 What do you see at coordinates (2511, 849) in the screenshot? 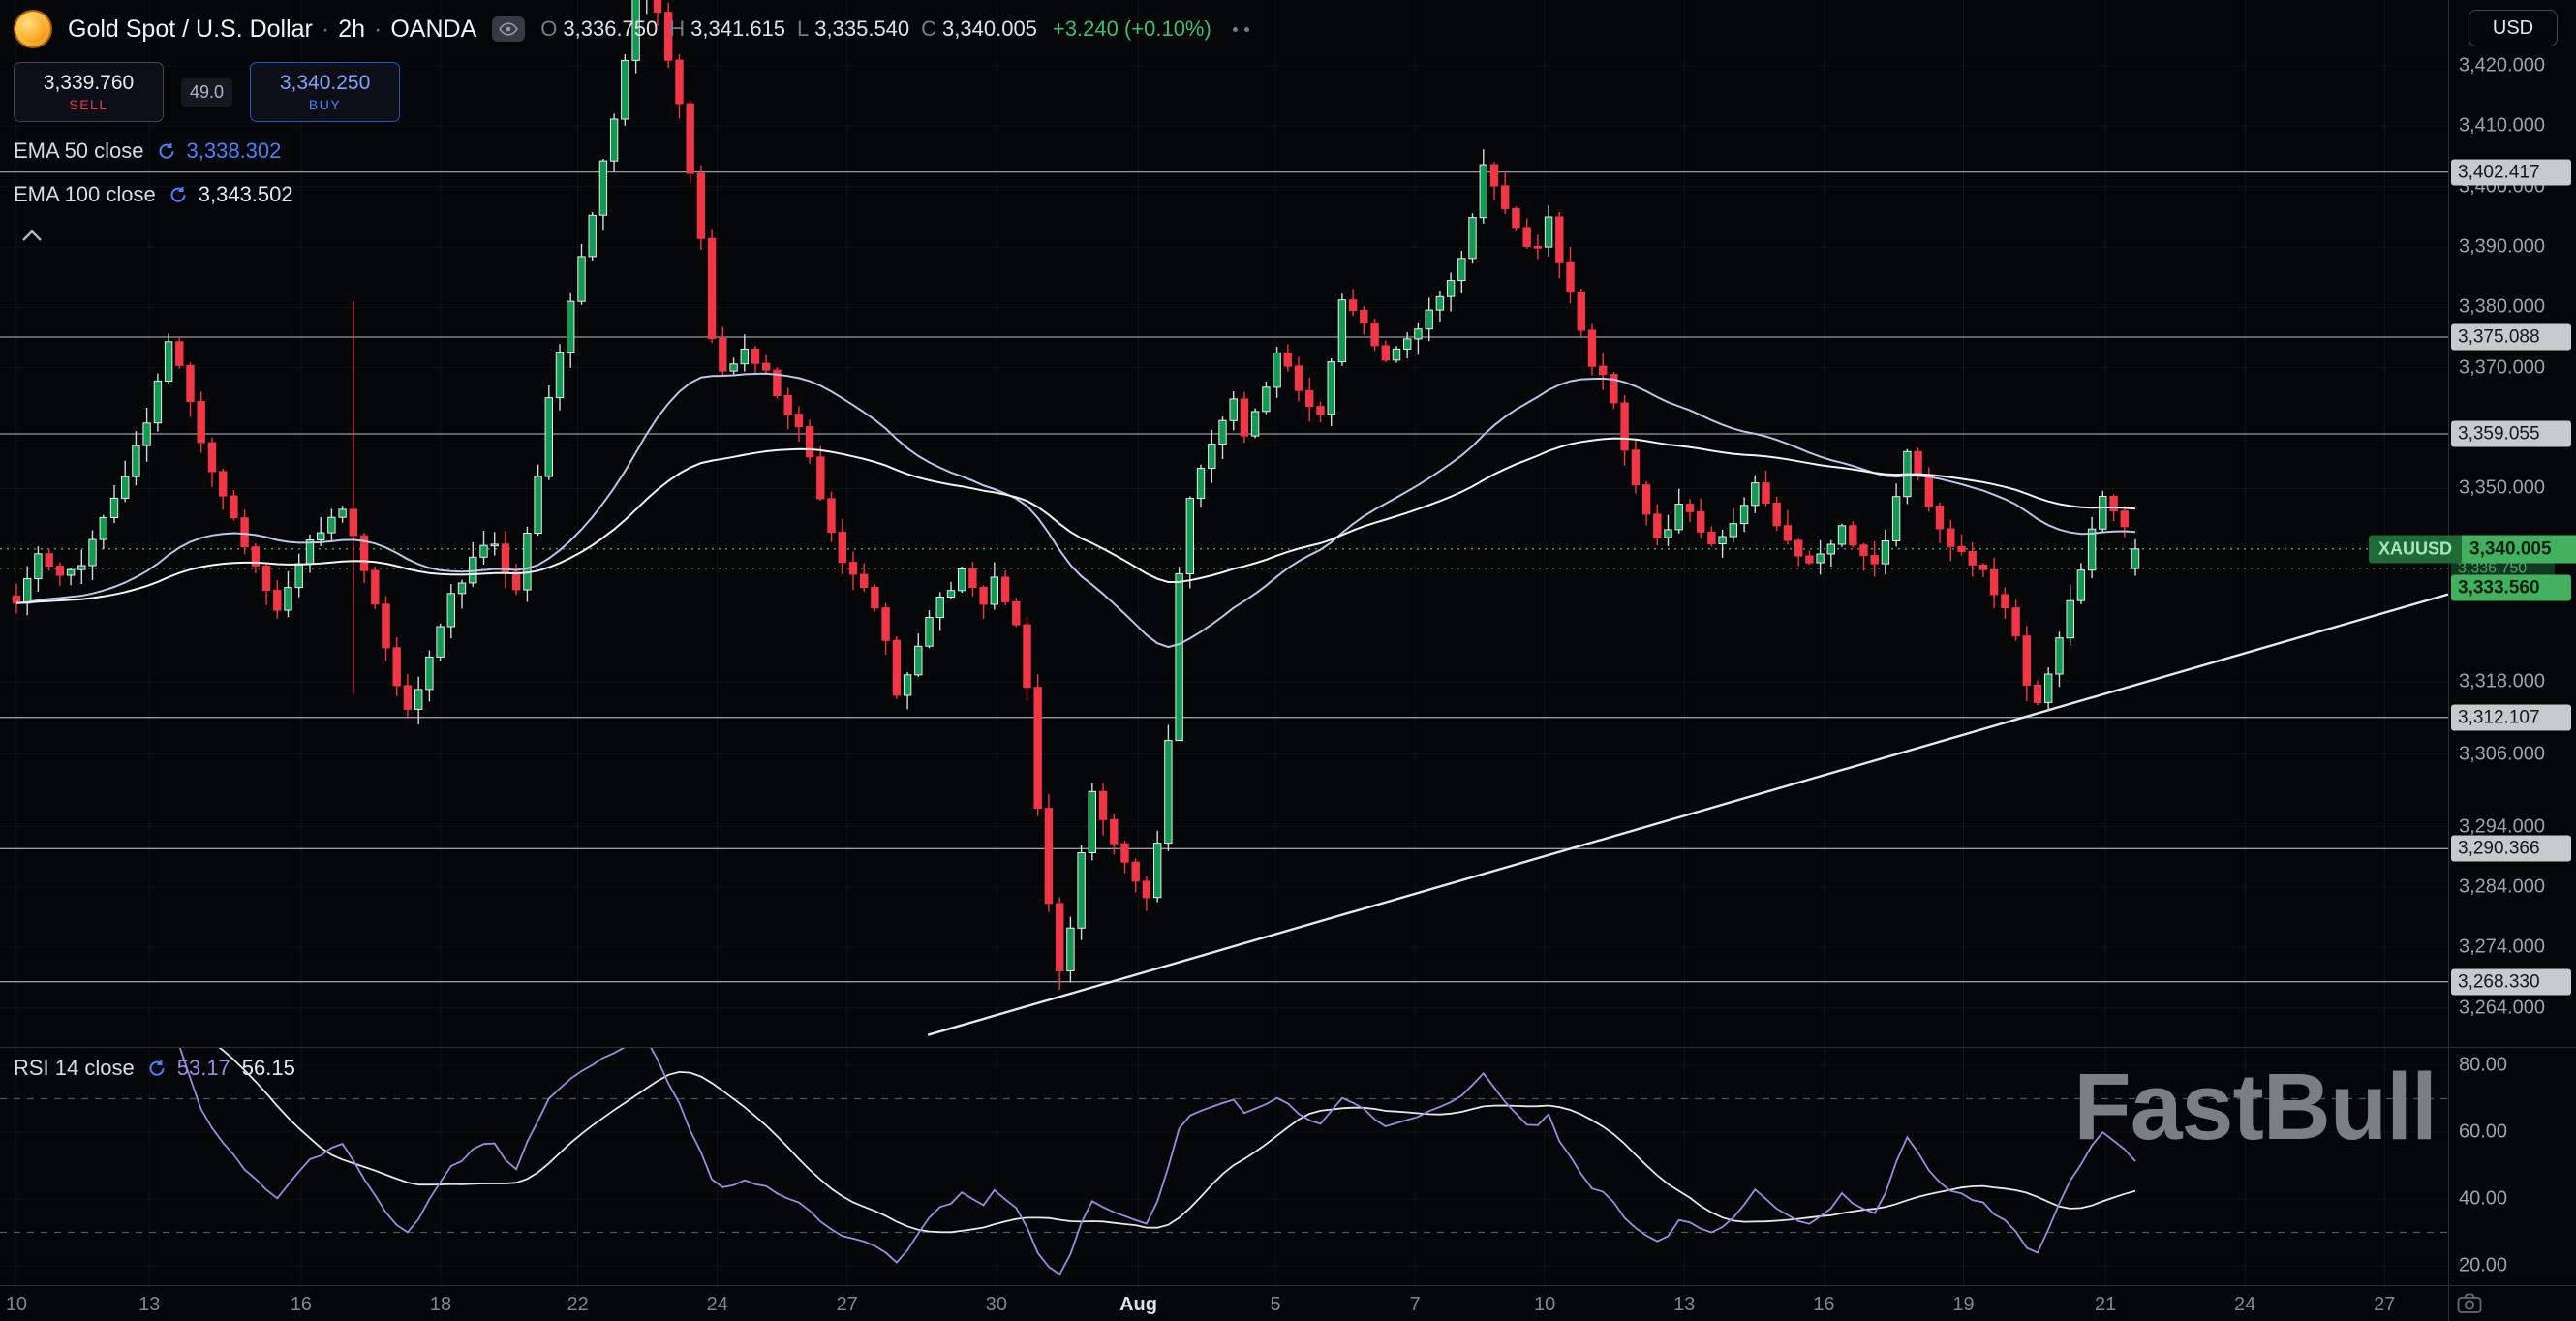
I see `price-level-label: 3,290.366` at bounding box center [2511, 849].